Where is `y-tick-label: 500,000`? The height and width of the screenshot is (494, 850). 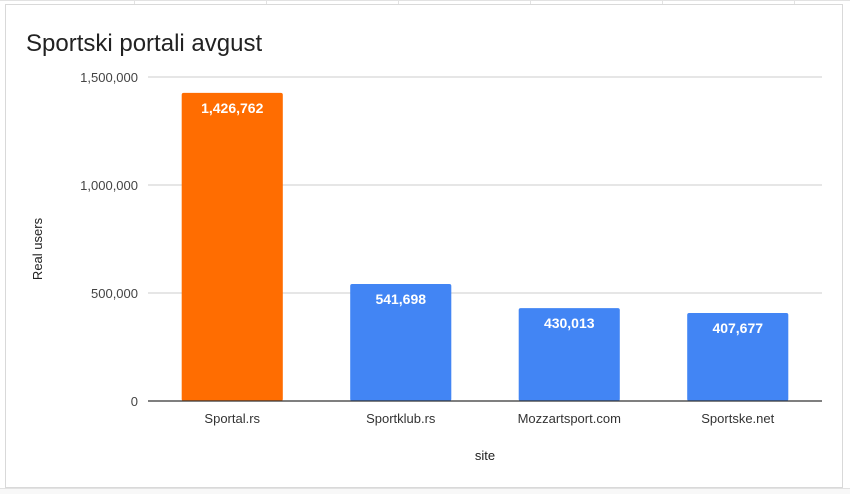 y-tick-label: 500,000 is located at coordinates (114, 293).